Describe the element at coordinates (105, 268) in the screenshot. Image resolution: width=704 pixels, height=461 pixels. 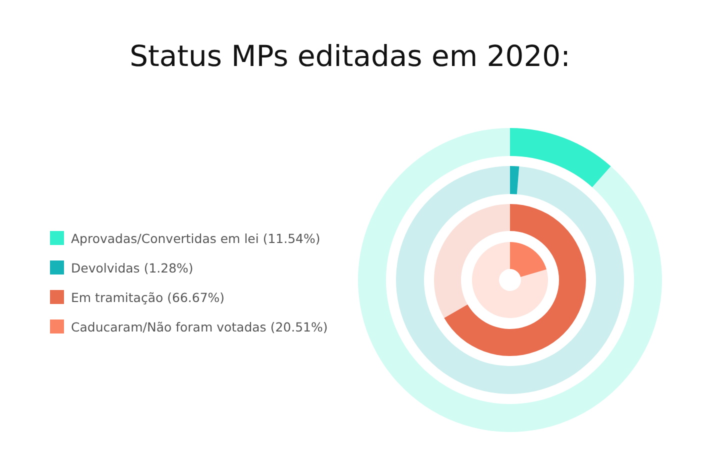
I see `category-label: Devolvidas` at that location.